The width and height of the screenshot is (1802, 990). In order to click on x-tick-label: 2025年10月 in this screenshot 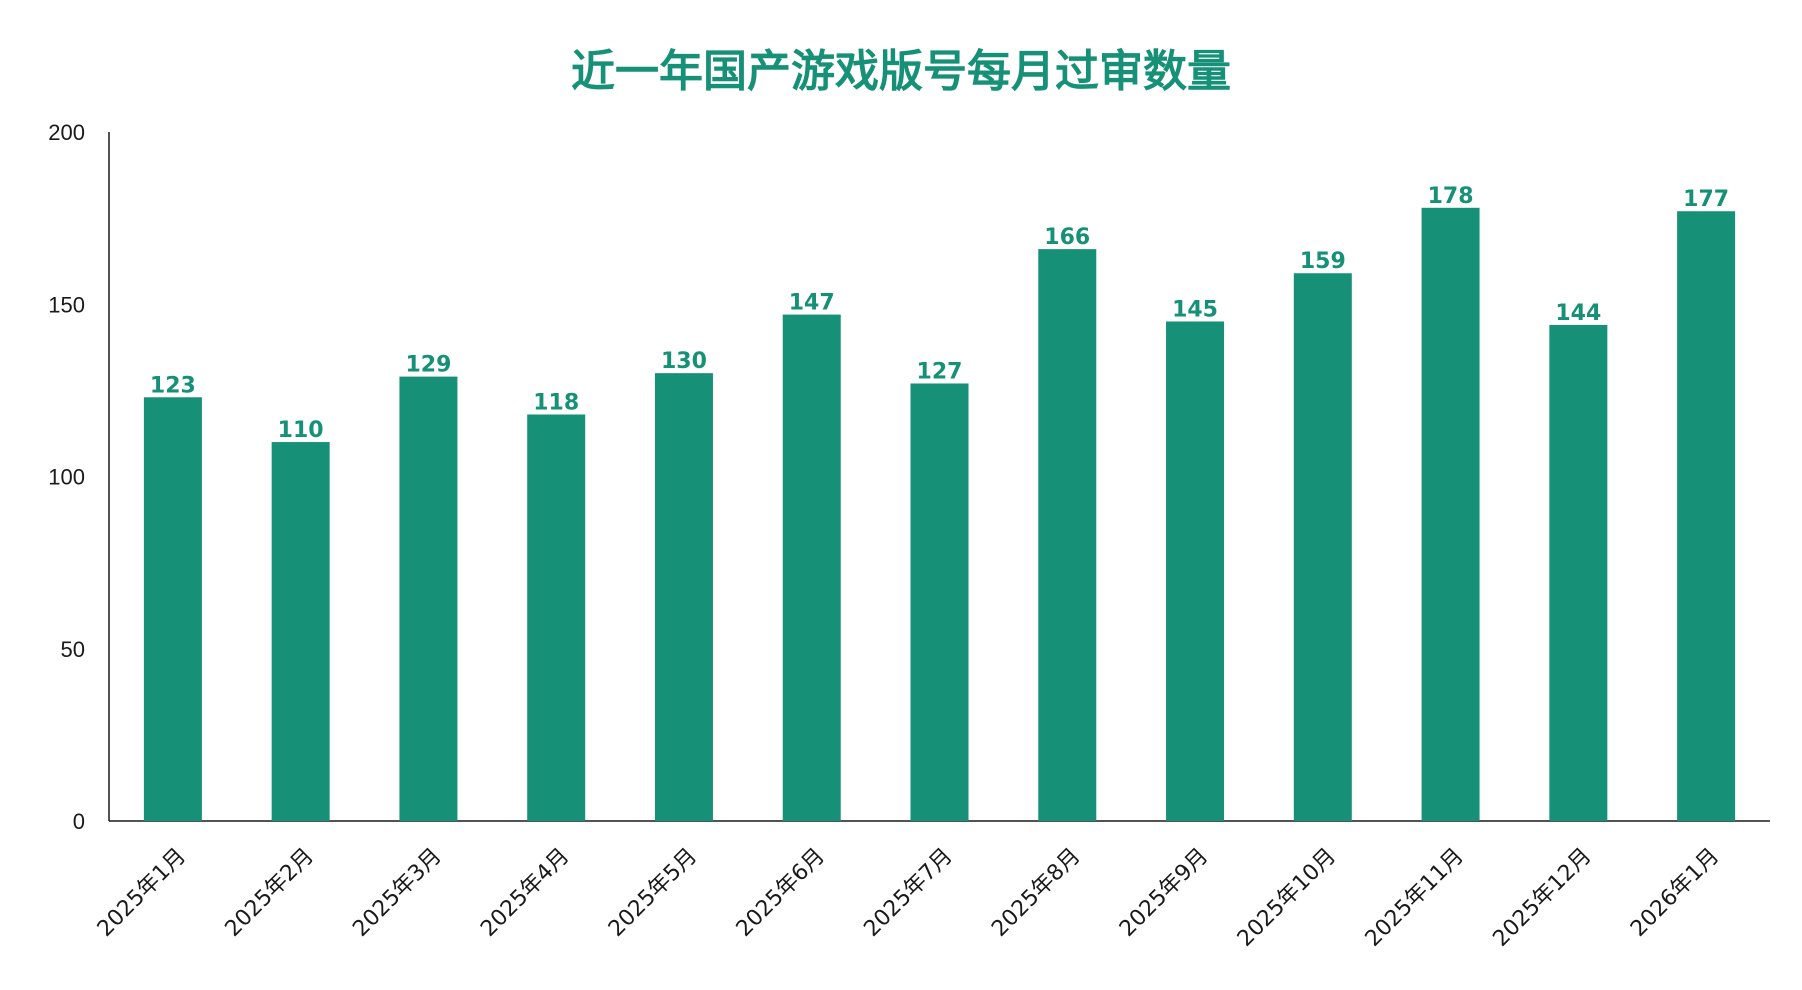, I will do `click(1287, 898)`.